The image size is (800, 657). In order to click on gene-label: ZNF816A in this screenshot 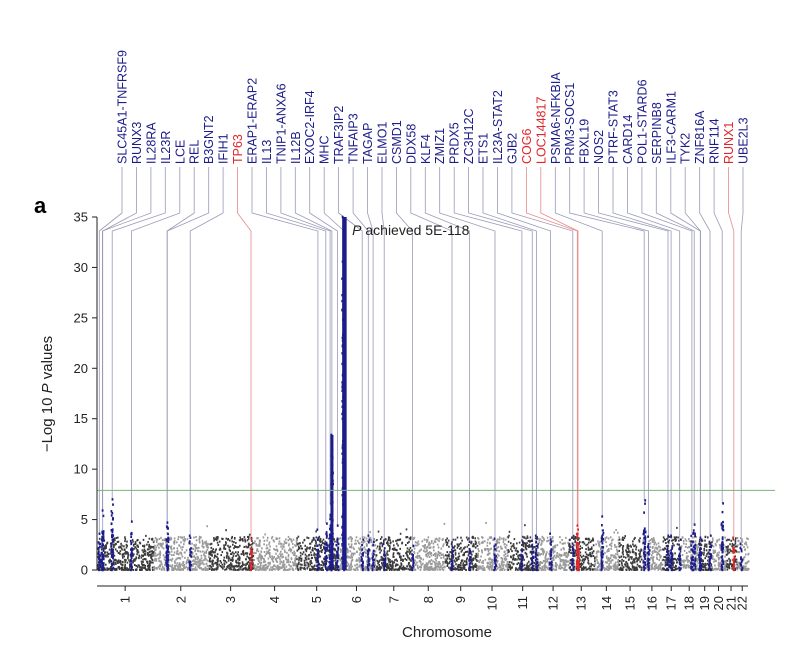, I will do `click(700, 137)`.